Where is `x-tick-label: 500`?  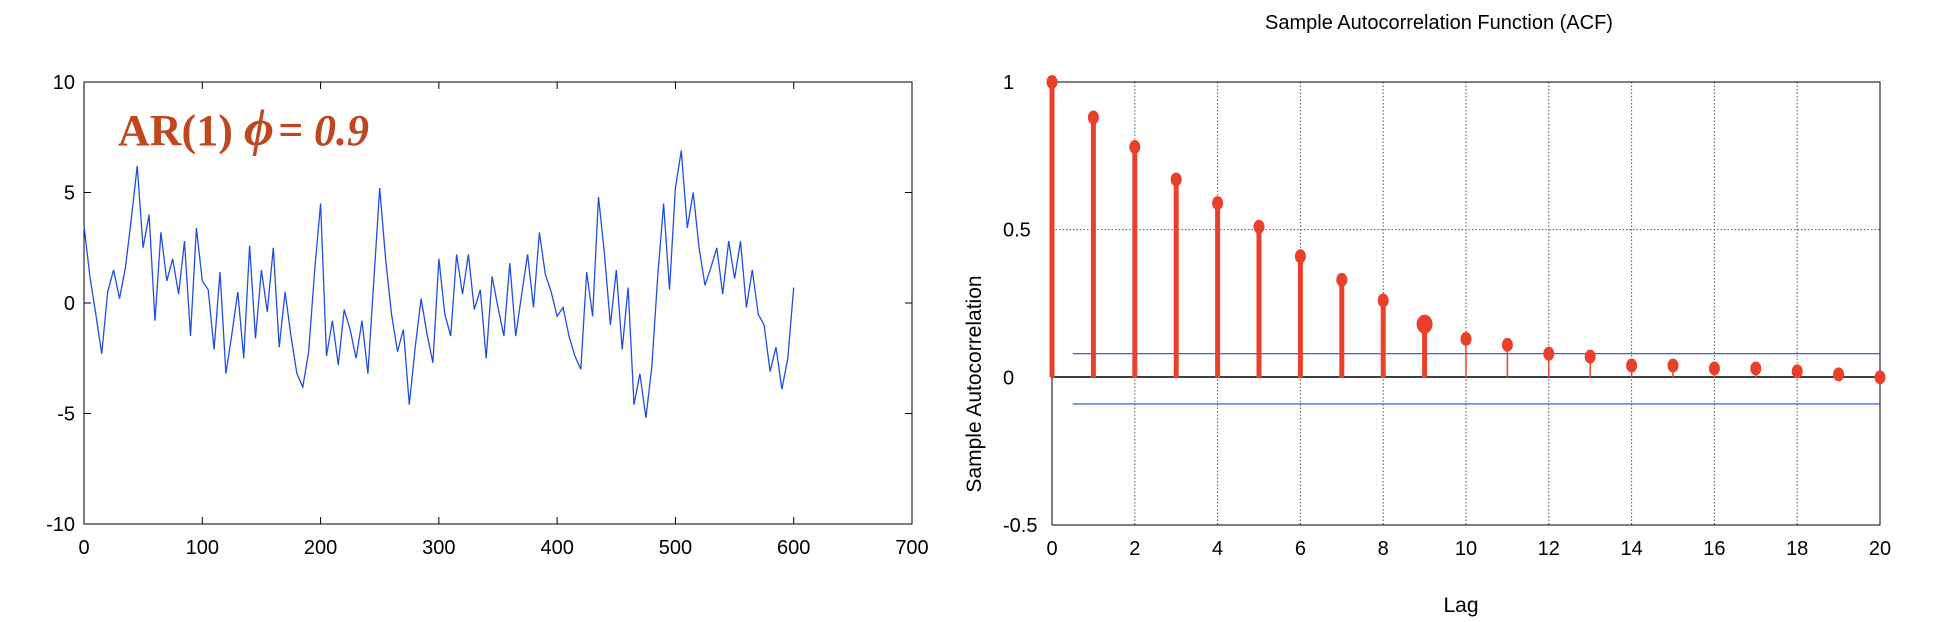
x-tick-label: 500 is located at coordinates (675, 548).